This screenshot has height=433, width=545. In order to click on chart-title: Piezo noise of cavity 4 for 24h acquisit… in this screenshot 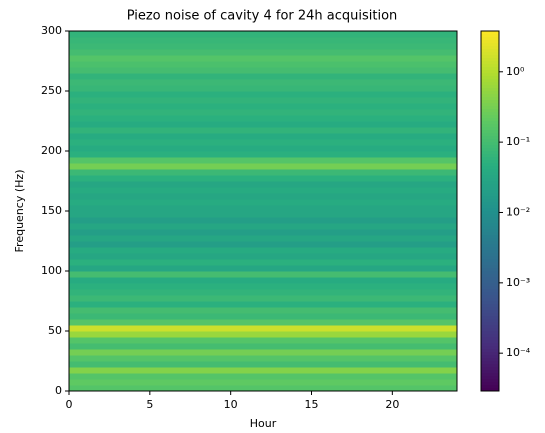, I will do `click(262, 16)`.